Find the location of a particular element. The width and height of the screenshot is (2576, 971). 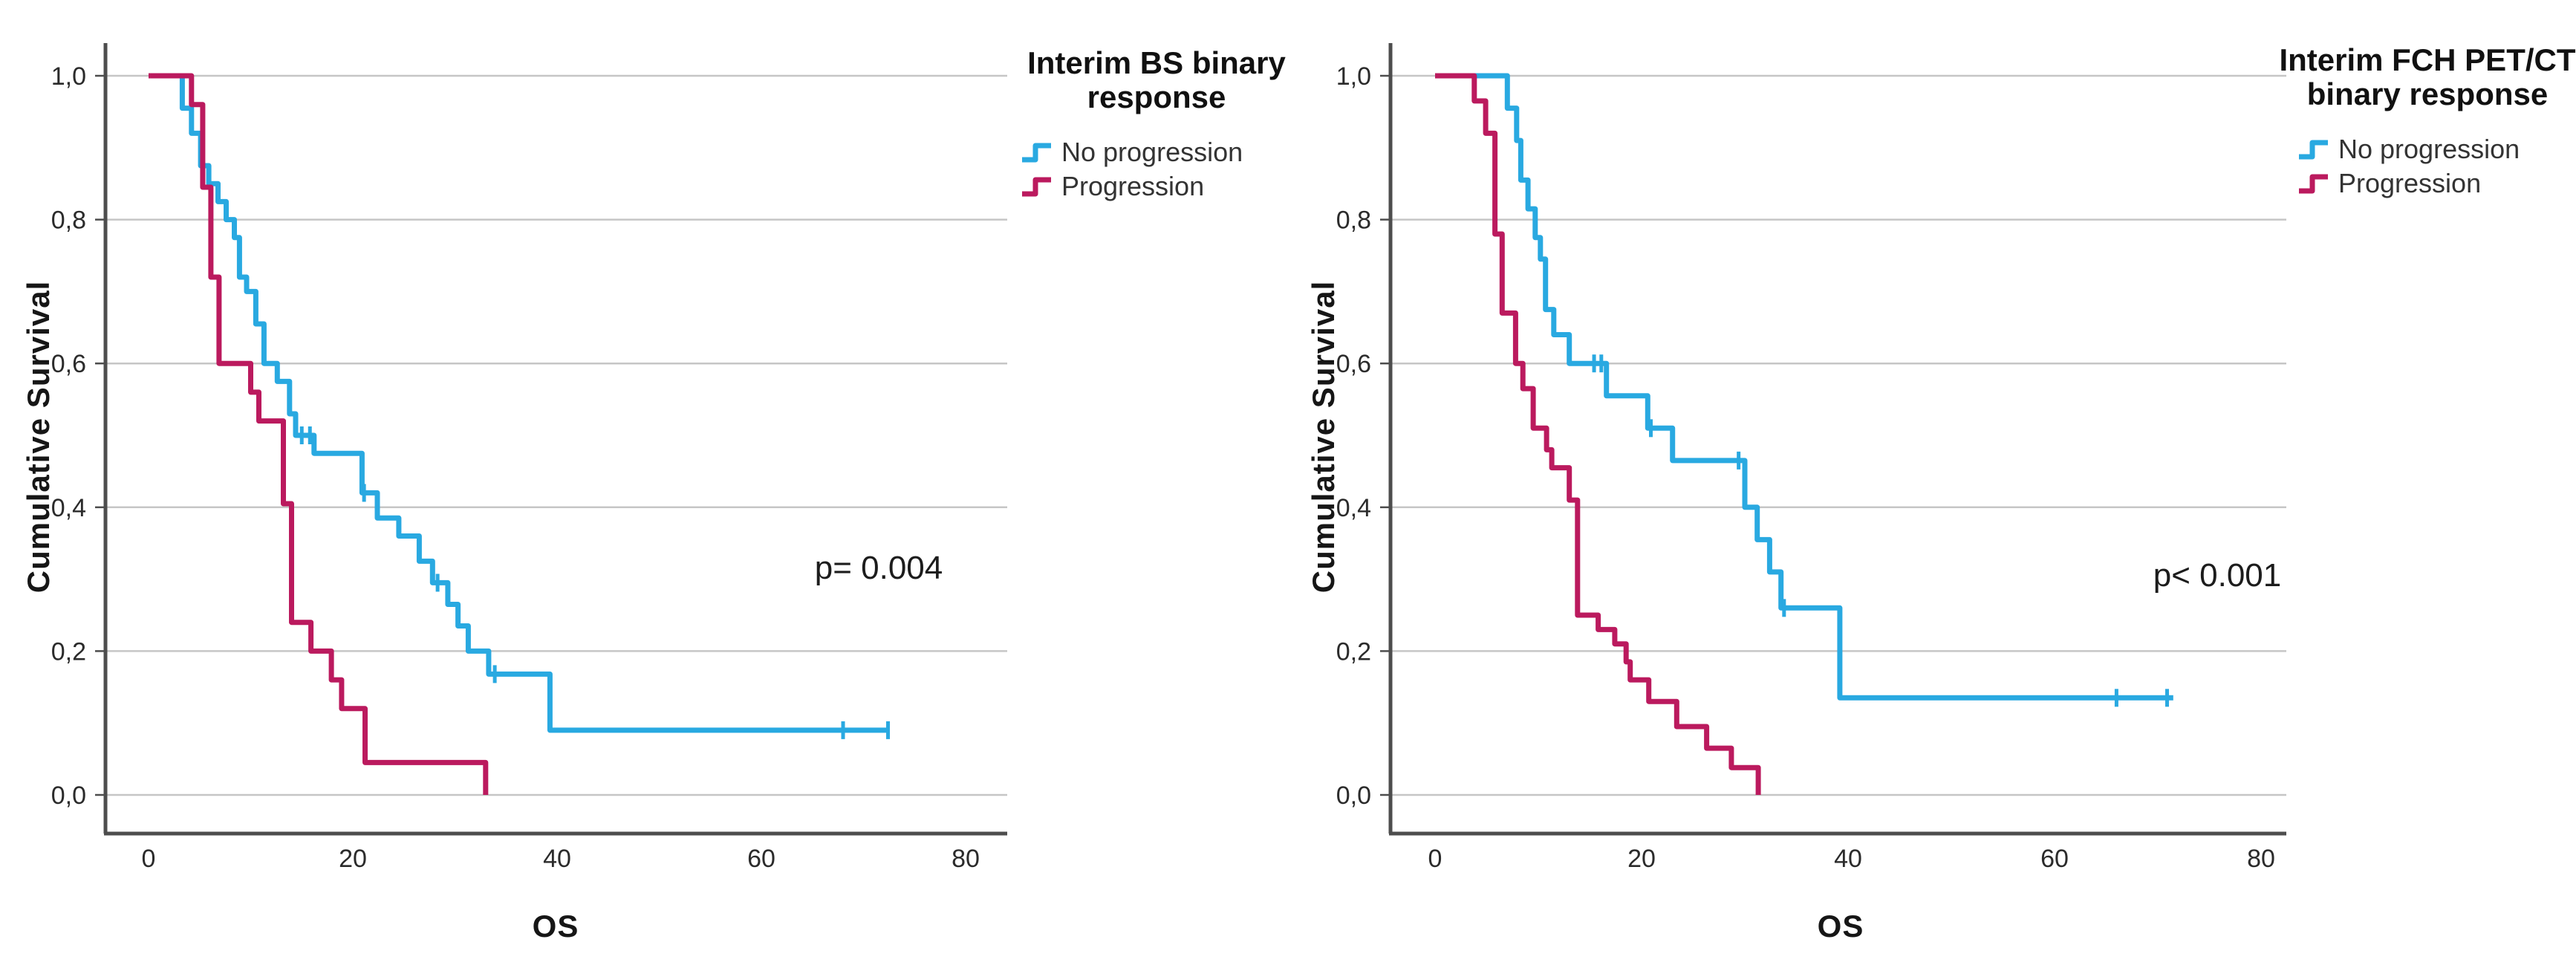

x-tick-label-right: 80 is located at coordinates (2261, 859).